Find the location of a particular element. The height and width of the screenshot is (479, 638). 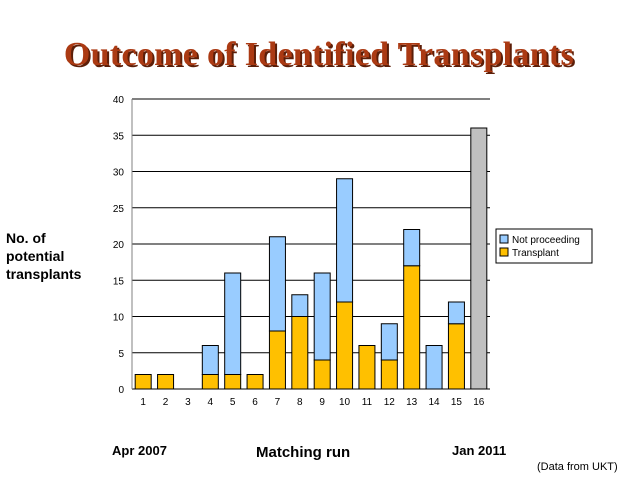

y-tick-label: 35 is located at coordinates (119, 136).